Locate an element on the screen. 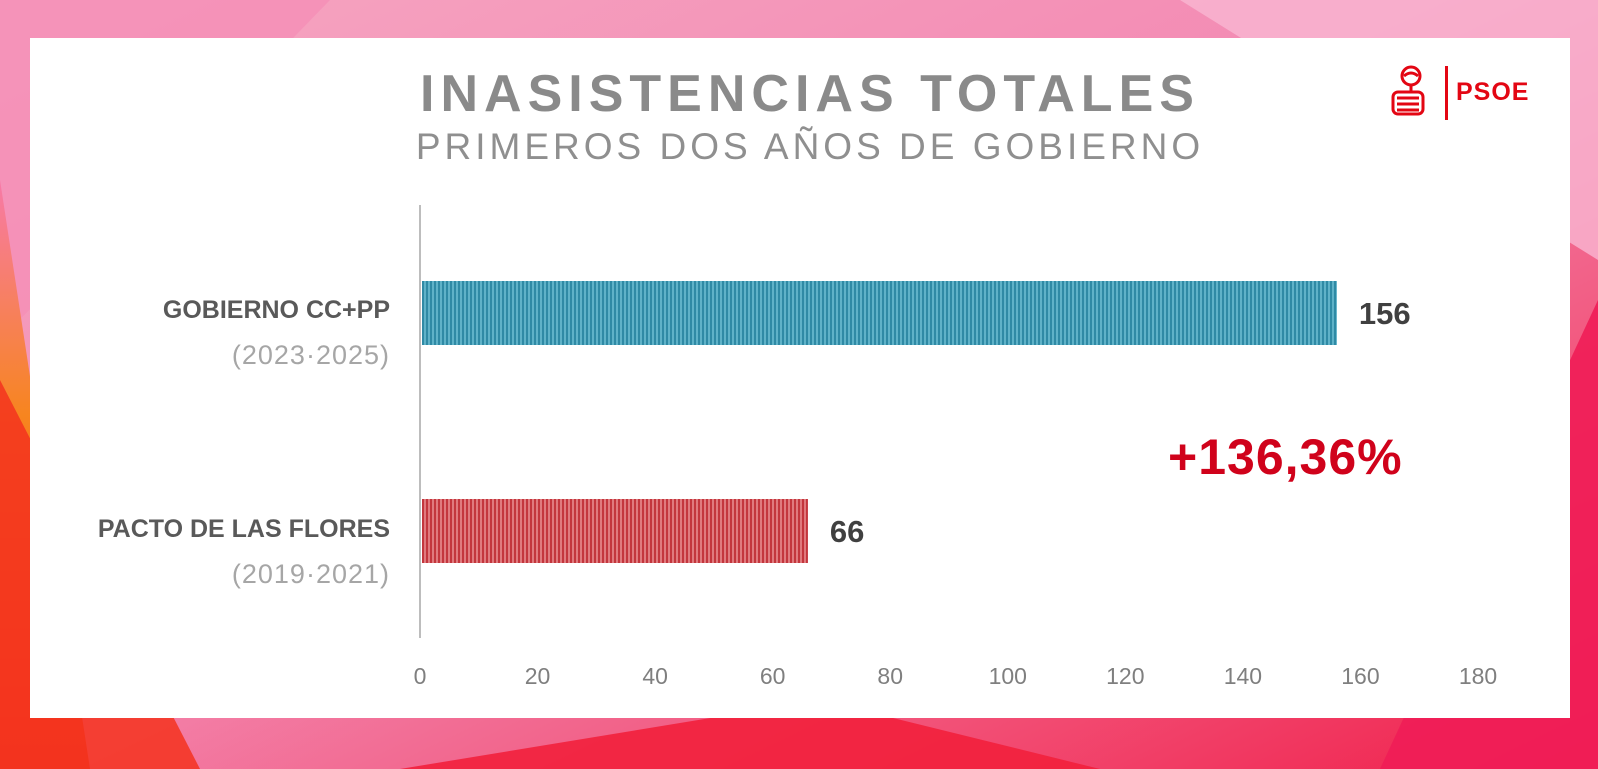 This screenshot has height=769, width=1598. logo-text: PSOE is located at coordinates (1493, 92).